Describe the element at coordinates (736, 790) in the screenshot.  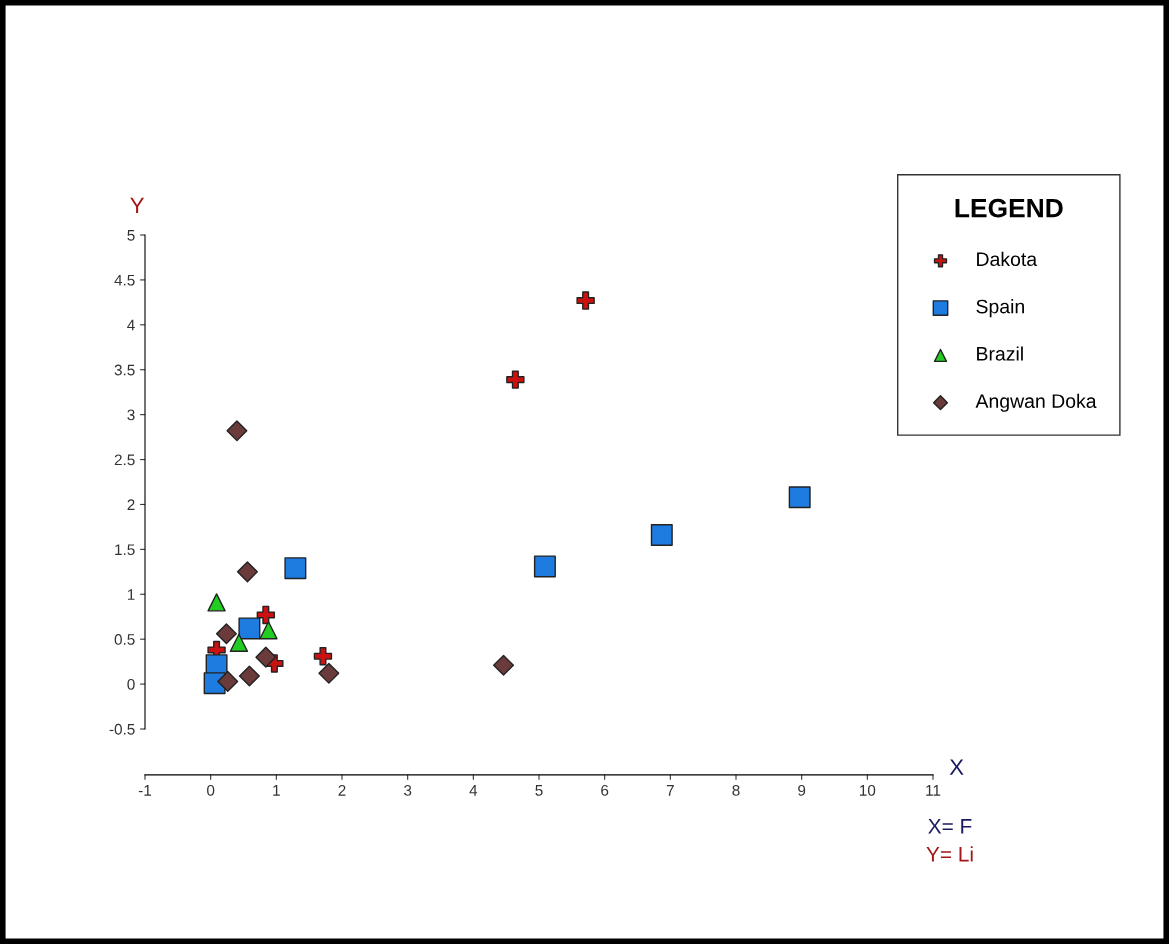
I see `x-tick-label: 8` at that location.